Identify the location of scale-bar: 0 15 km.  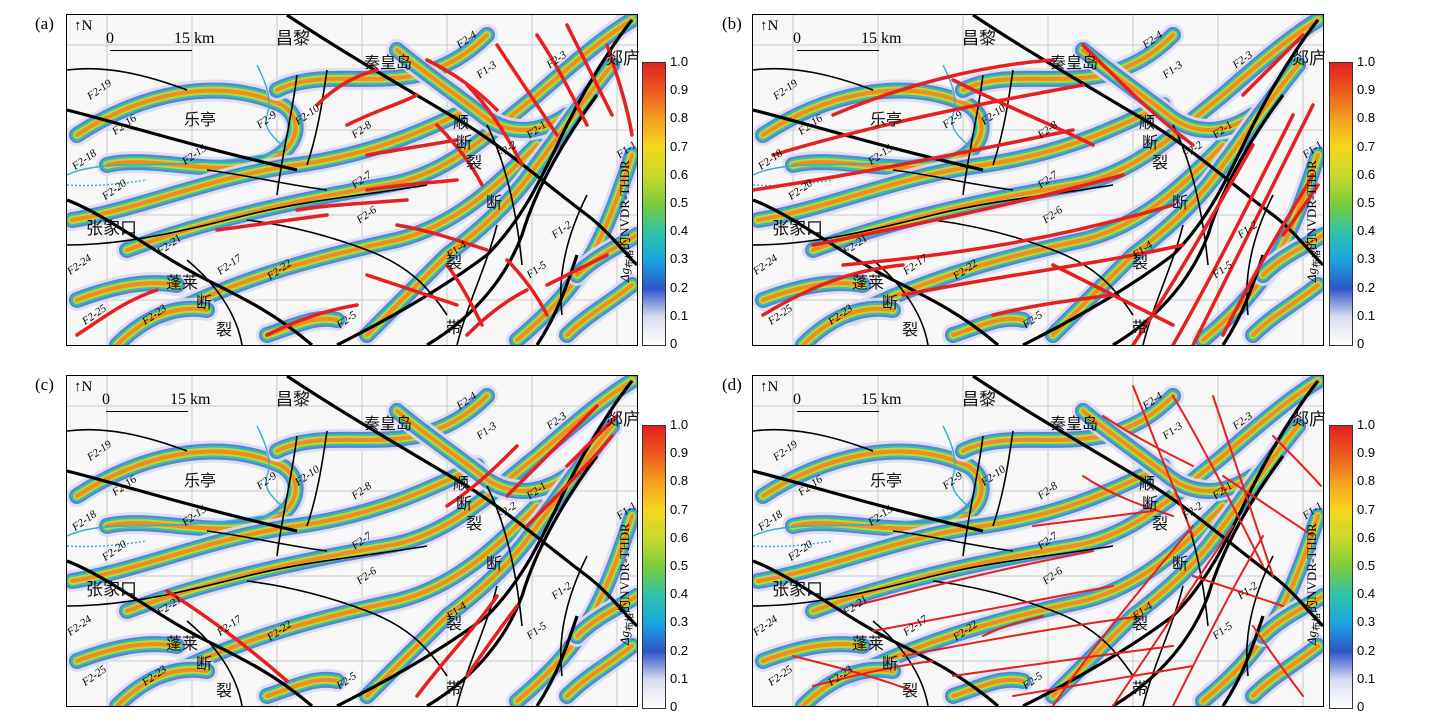
(160, 40).